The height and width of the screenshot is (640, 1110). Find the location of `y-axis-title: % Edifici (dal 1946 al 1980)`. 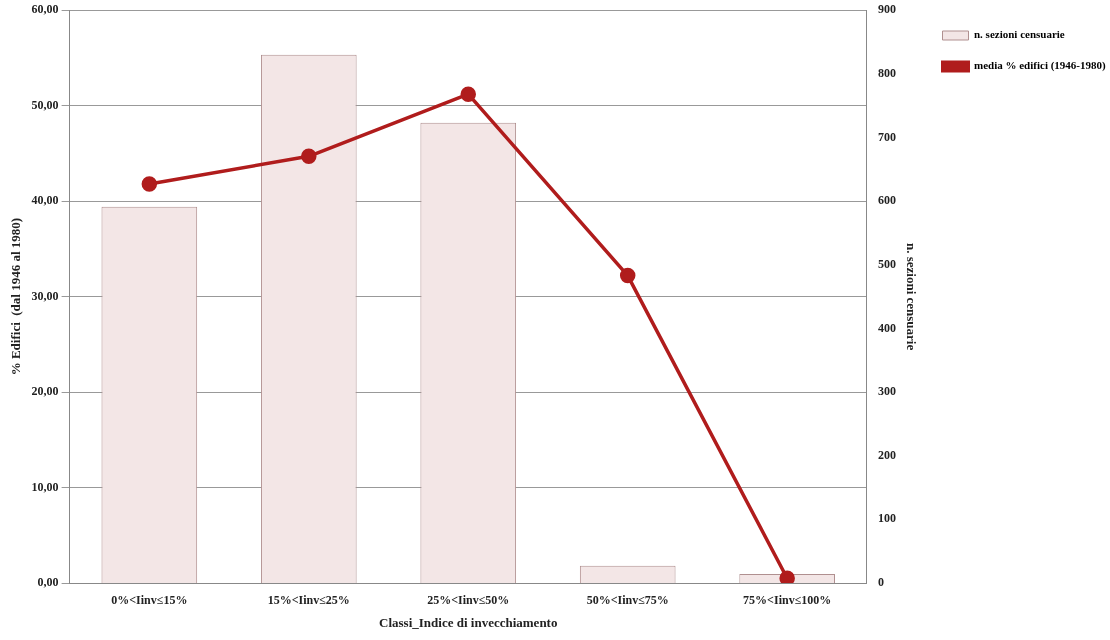

y-axis-title: % Edifici (dal 1946 al 1980) is located at coordinates (16, 296).